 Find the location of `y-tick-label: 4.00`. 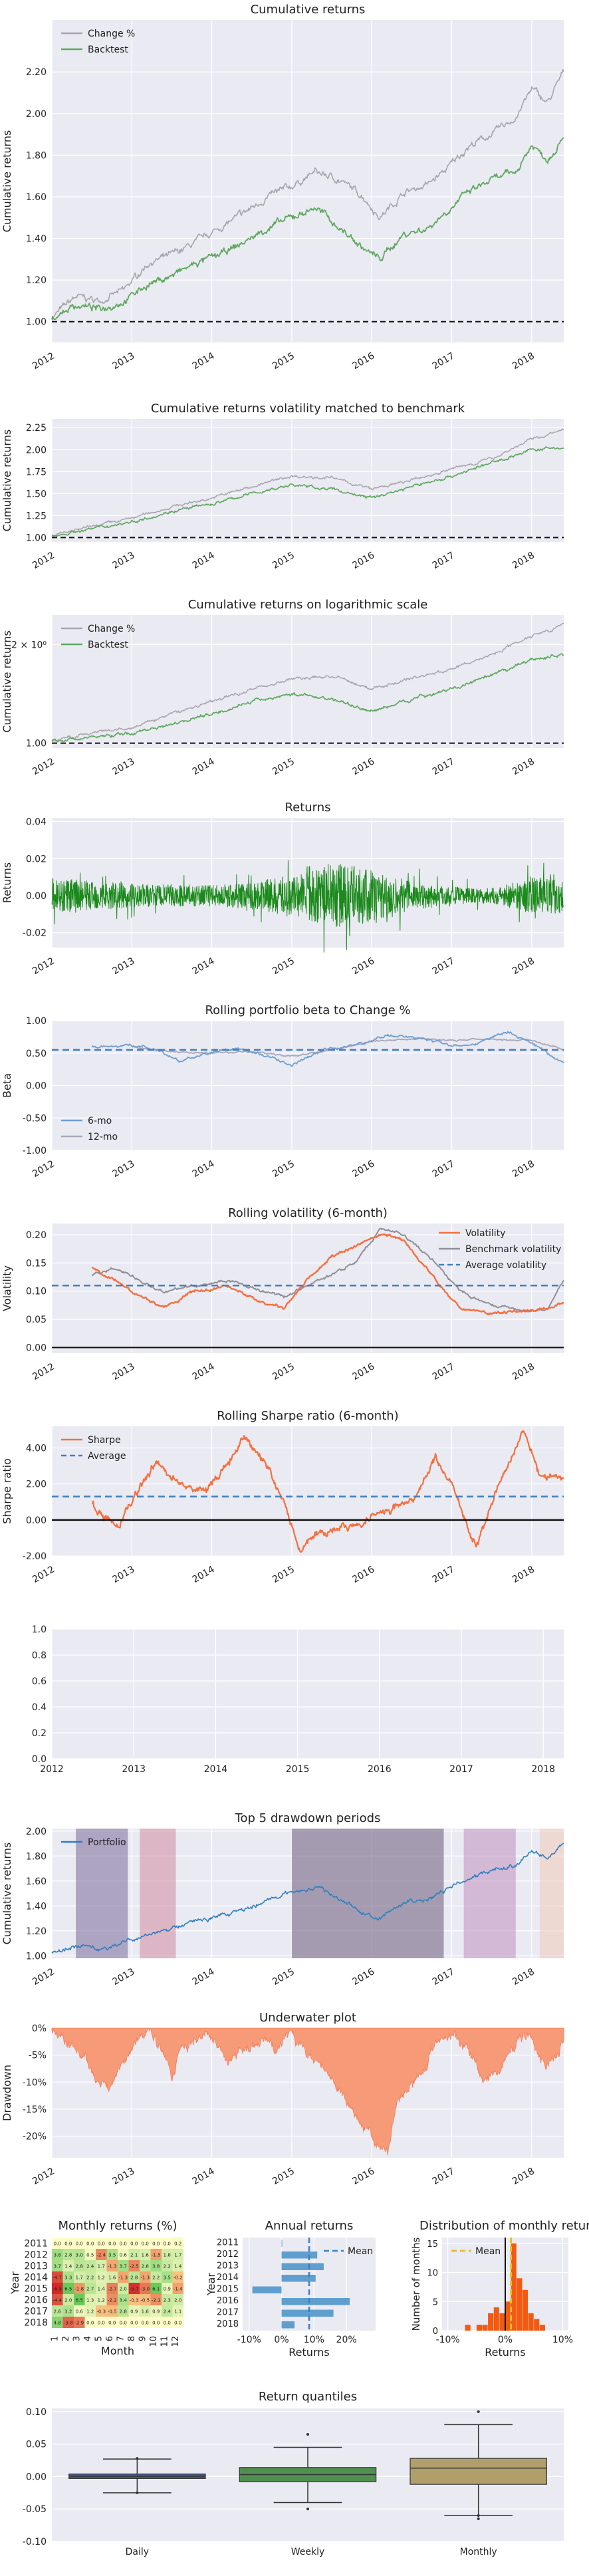

y-tick-label: 4.00 is located at coordinates (36, 1449).